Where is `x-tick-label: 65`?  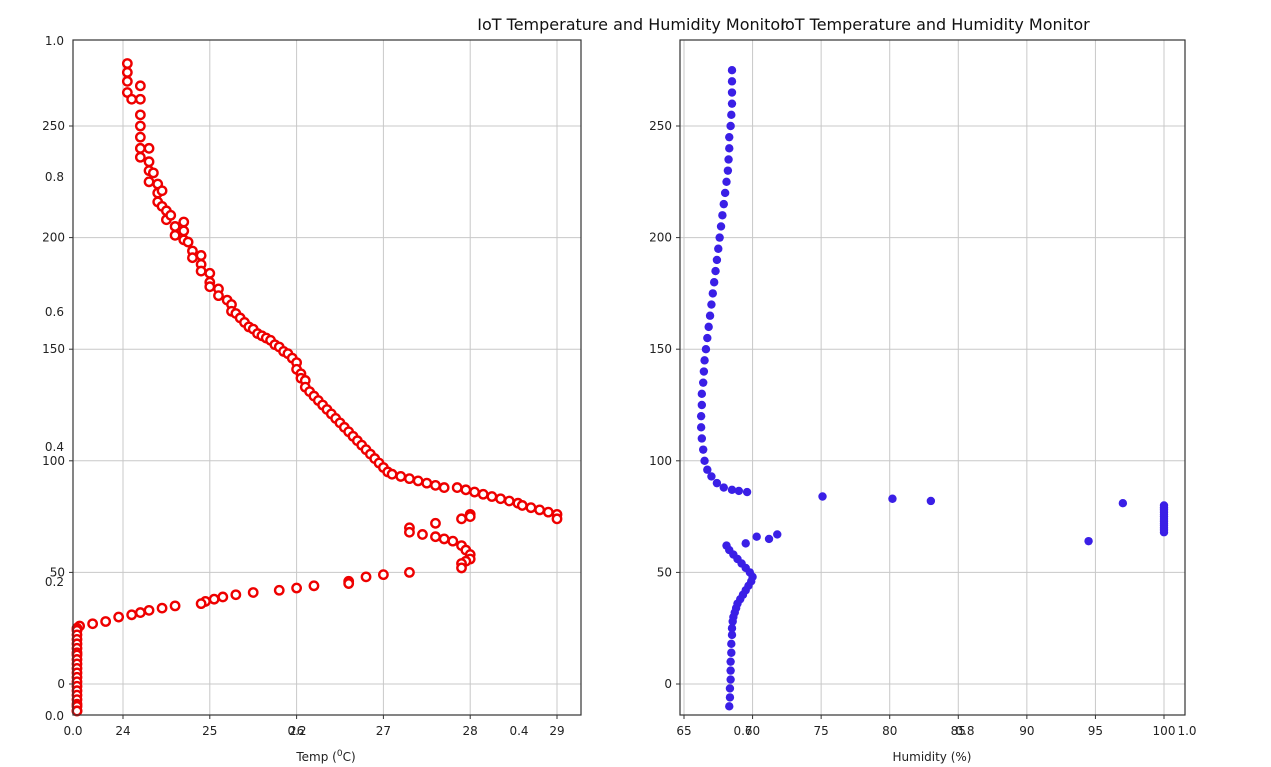
x-tick-label: 65 is located at coordinates (683, 731).